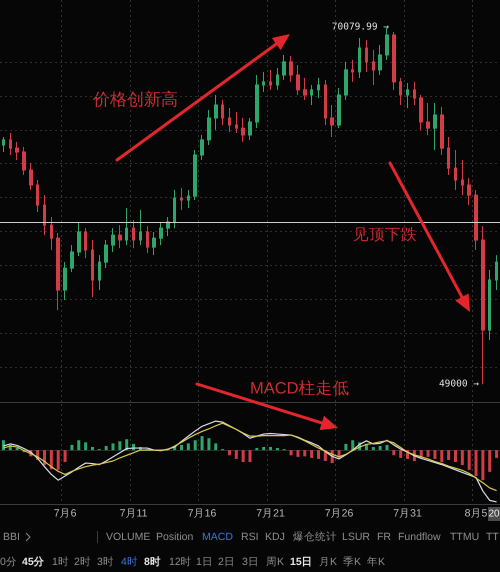 The height and width of the screenshot is (572, 500). Describe the element at coordinates (384, 537) in the screenshot. I see `text: FR` at that location.